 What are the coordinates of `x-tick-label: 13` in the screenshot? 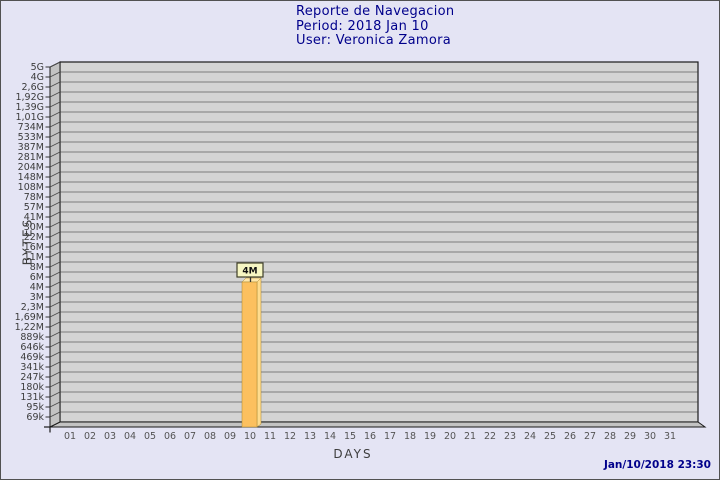 It's located at (310, 436).